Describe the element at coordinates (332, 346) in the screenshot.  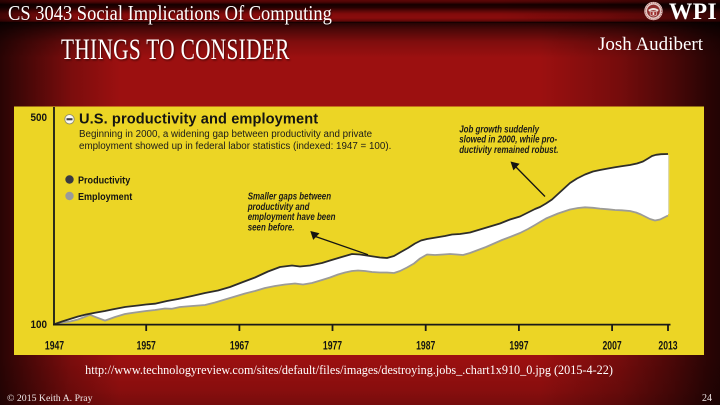
I see `svg-text: 1977` at that location.